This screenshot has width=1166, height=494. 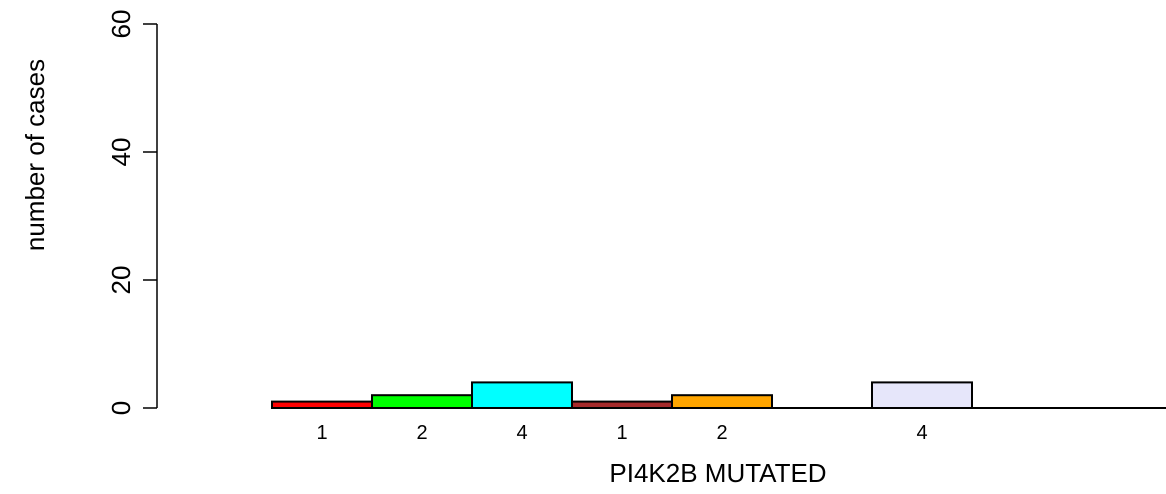 I want to click on y-tick-label: 0, so click(x=121, y=408).